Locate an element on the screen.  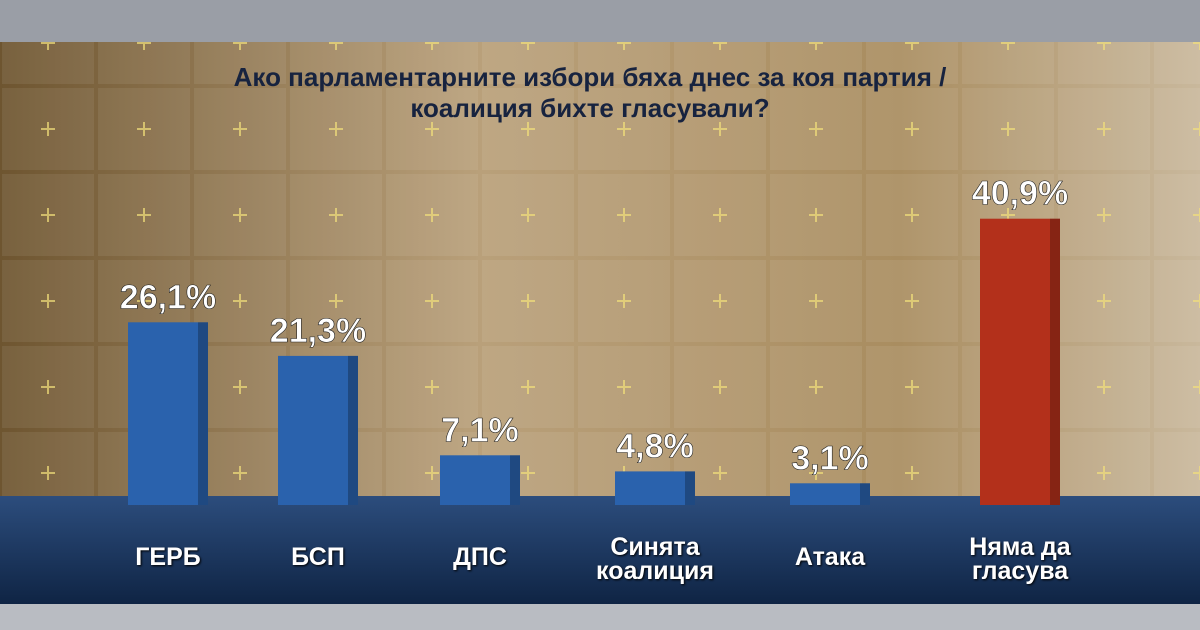
top-band is located at coordinates (600, 21).